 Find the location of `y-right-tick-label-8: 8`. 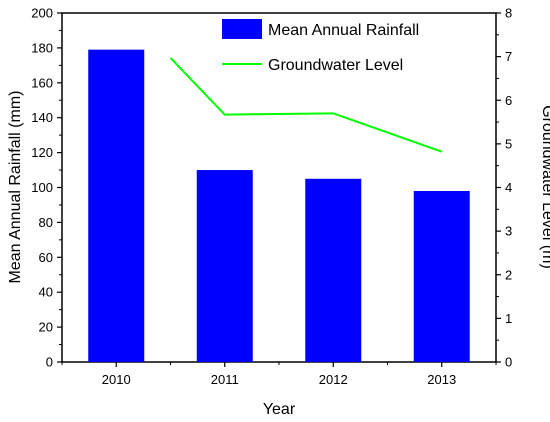

y-right-tick-label-8: 8 is located at coordinates (508, 13).